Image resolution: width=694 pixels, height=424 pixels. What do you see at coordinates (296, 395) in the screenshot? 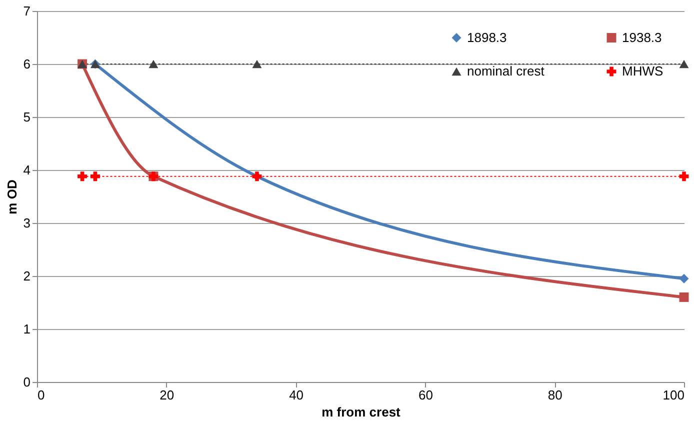
I see `x-tick-label: 40` at bounding box center [296, 395].